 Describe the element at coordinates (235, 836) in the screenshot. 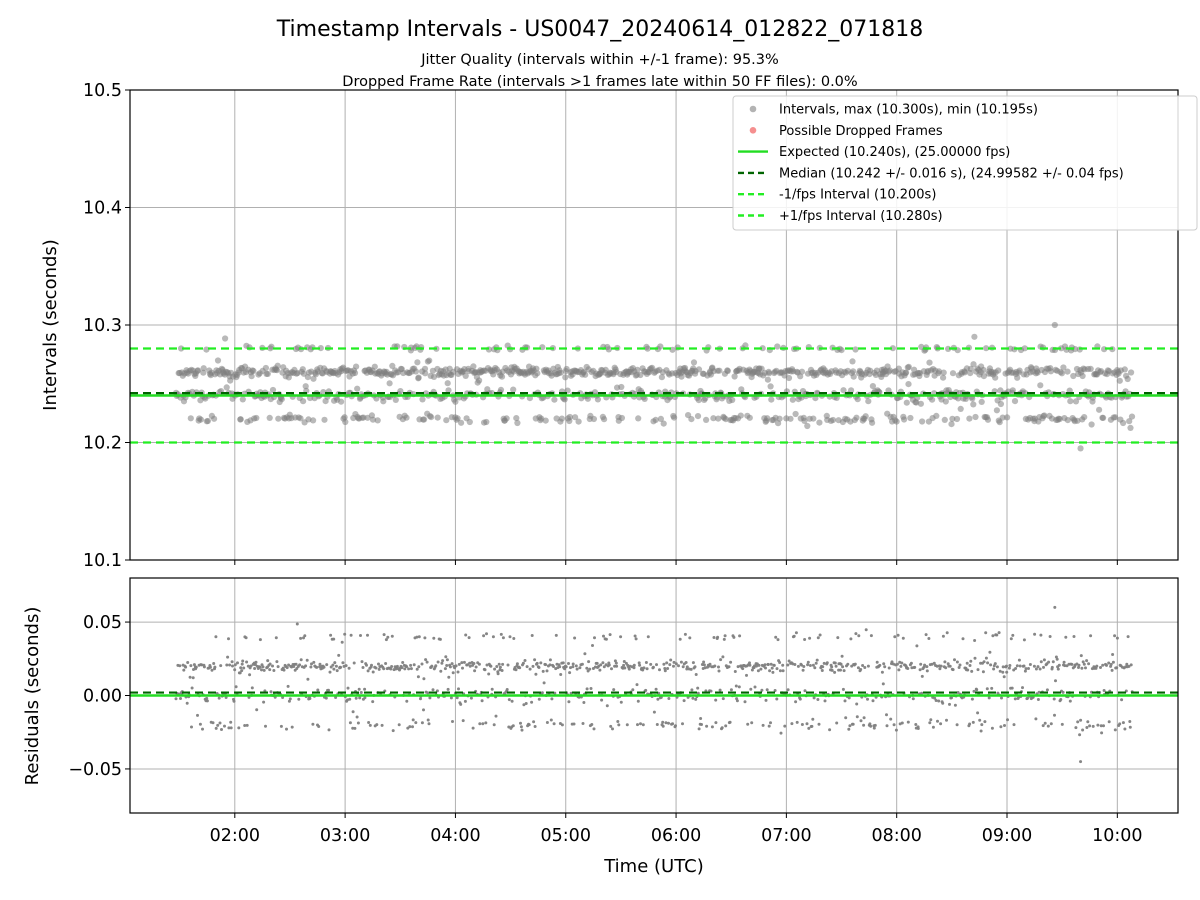

I see `x-tick-label: 02:00` at that location.